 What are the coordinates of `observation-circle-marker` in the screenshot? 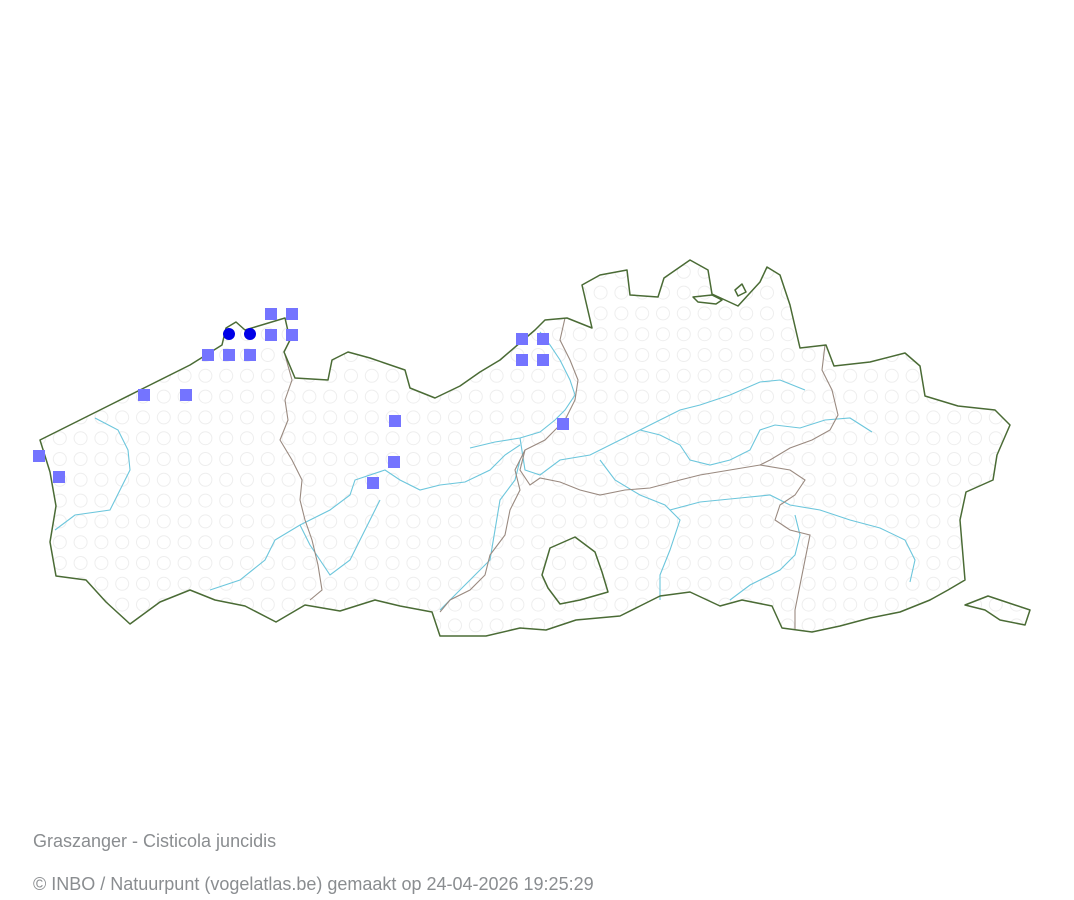 It's located at (250, 334).